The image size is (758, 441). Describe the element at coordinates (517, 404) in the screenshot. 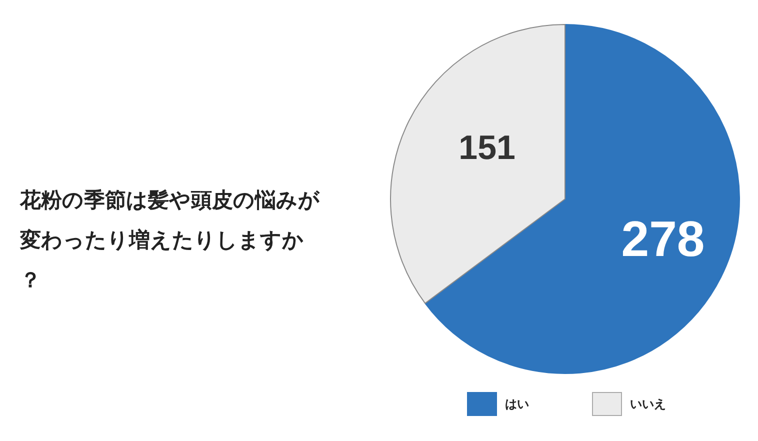

I see `legend-label: はい` at that location.